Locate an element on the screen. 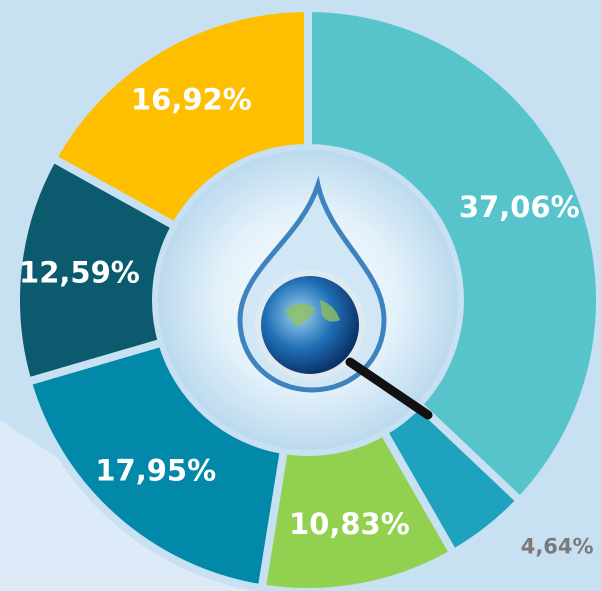 This screenshot has width=601, height=591. value-label: 4,64% is located at coordinates (557, 546).